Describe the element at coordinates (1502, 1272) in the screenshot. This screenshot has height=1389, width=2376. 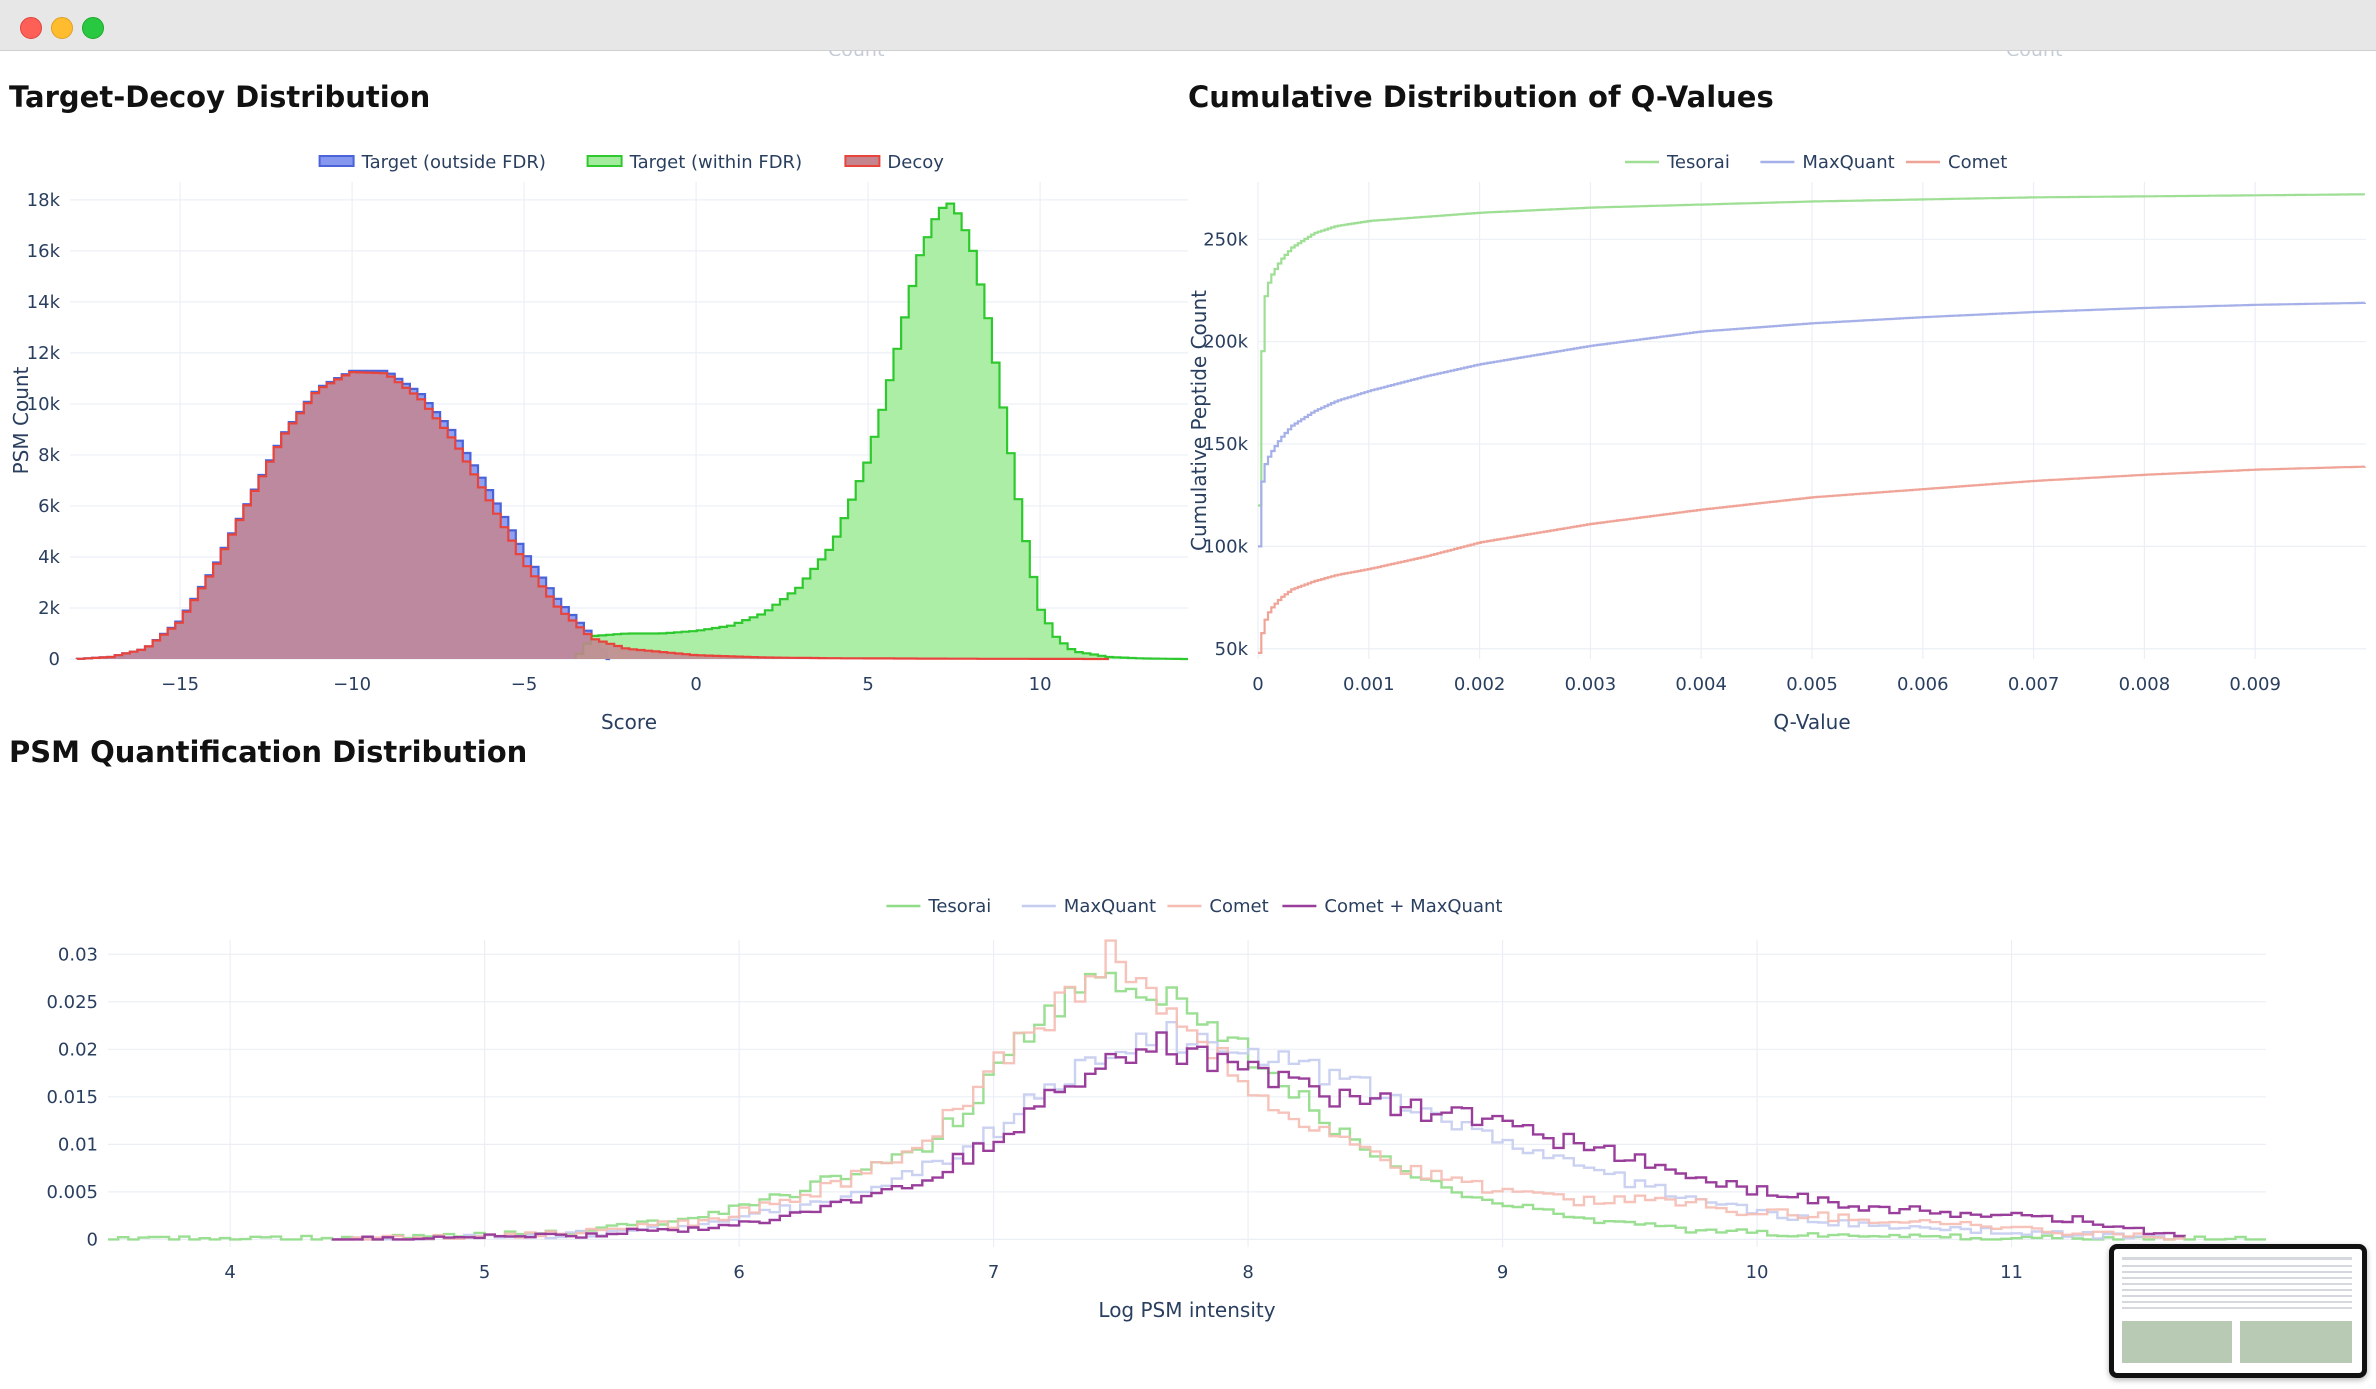
I see `x-tick-label: 9` at that location.